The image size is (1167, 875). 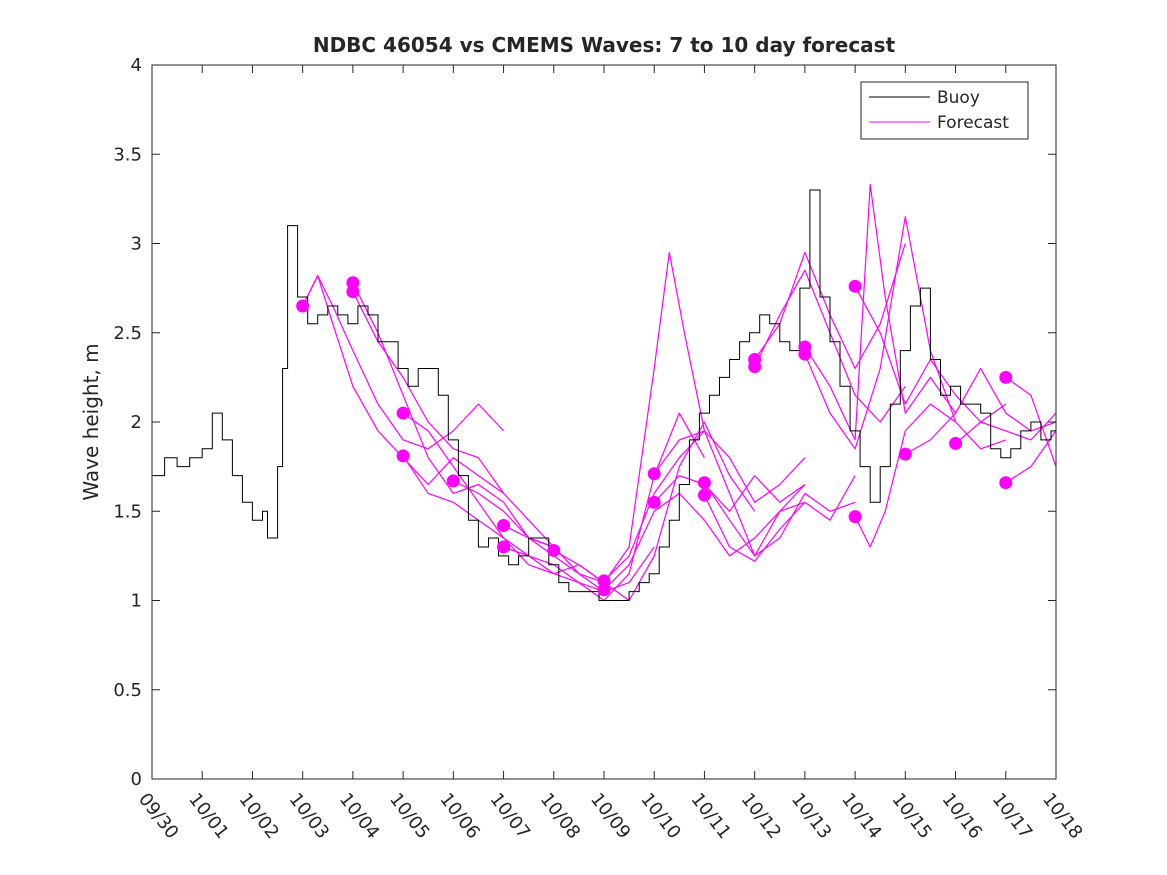 I want to click on legend-buoy-label: Buoy, so click(x=958, y=98).